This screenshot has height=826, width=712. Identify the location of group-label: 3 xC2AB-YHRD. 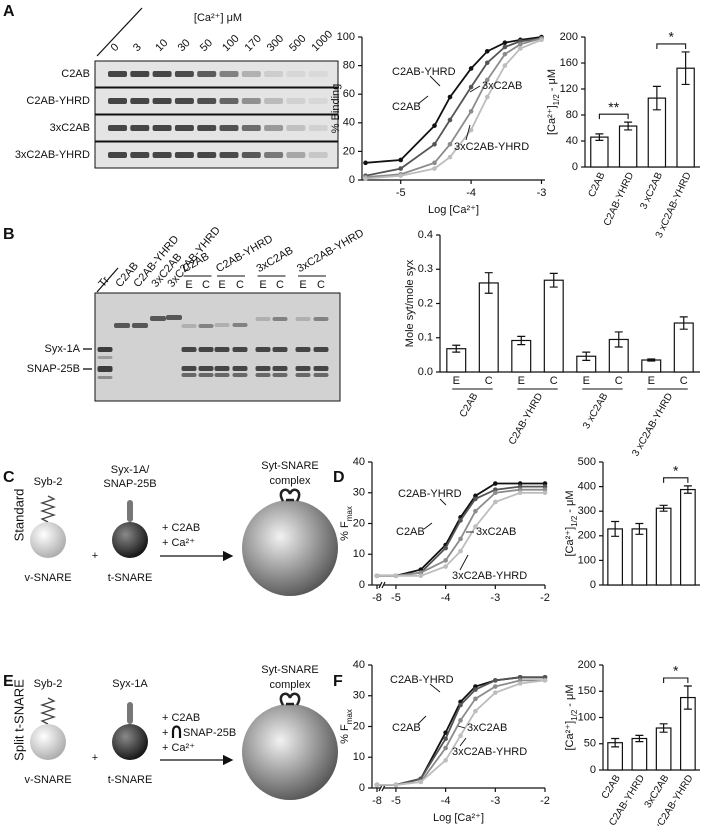
(652, 424).